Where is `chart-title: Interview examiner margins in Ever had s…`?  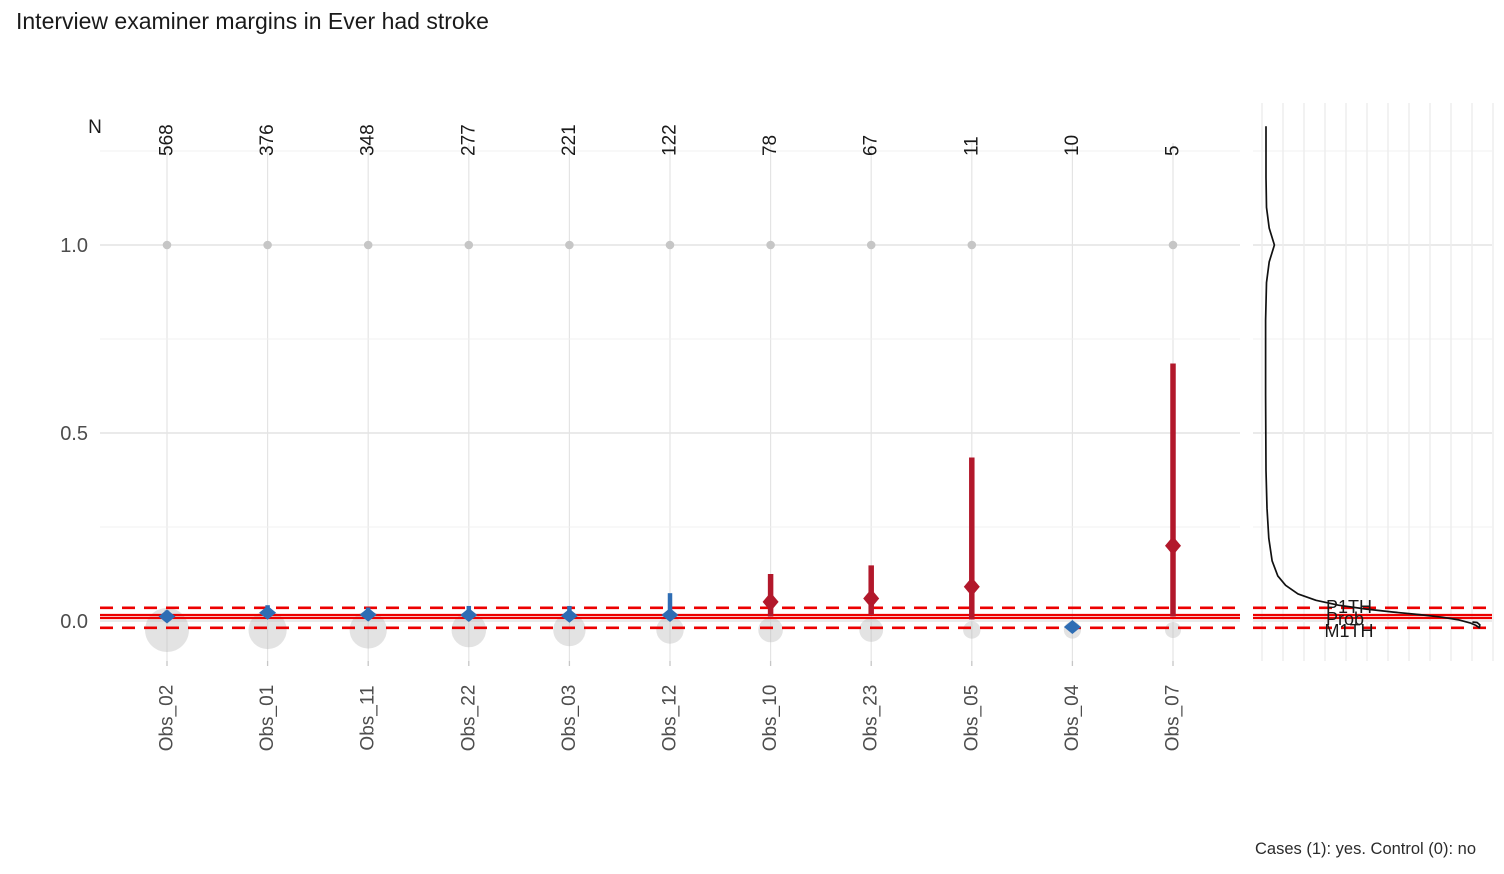 chart-title: Interview examiner margins in Ever had s… is located at coordinates (252, 21).